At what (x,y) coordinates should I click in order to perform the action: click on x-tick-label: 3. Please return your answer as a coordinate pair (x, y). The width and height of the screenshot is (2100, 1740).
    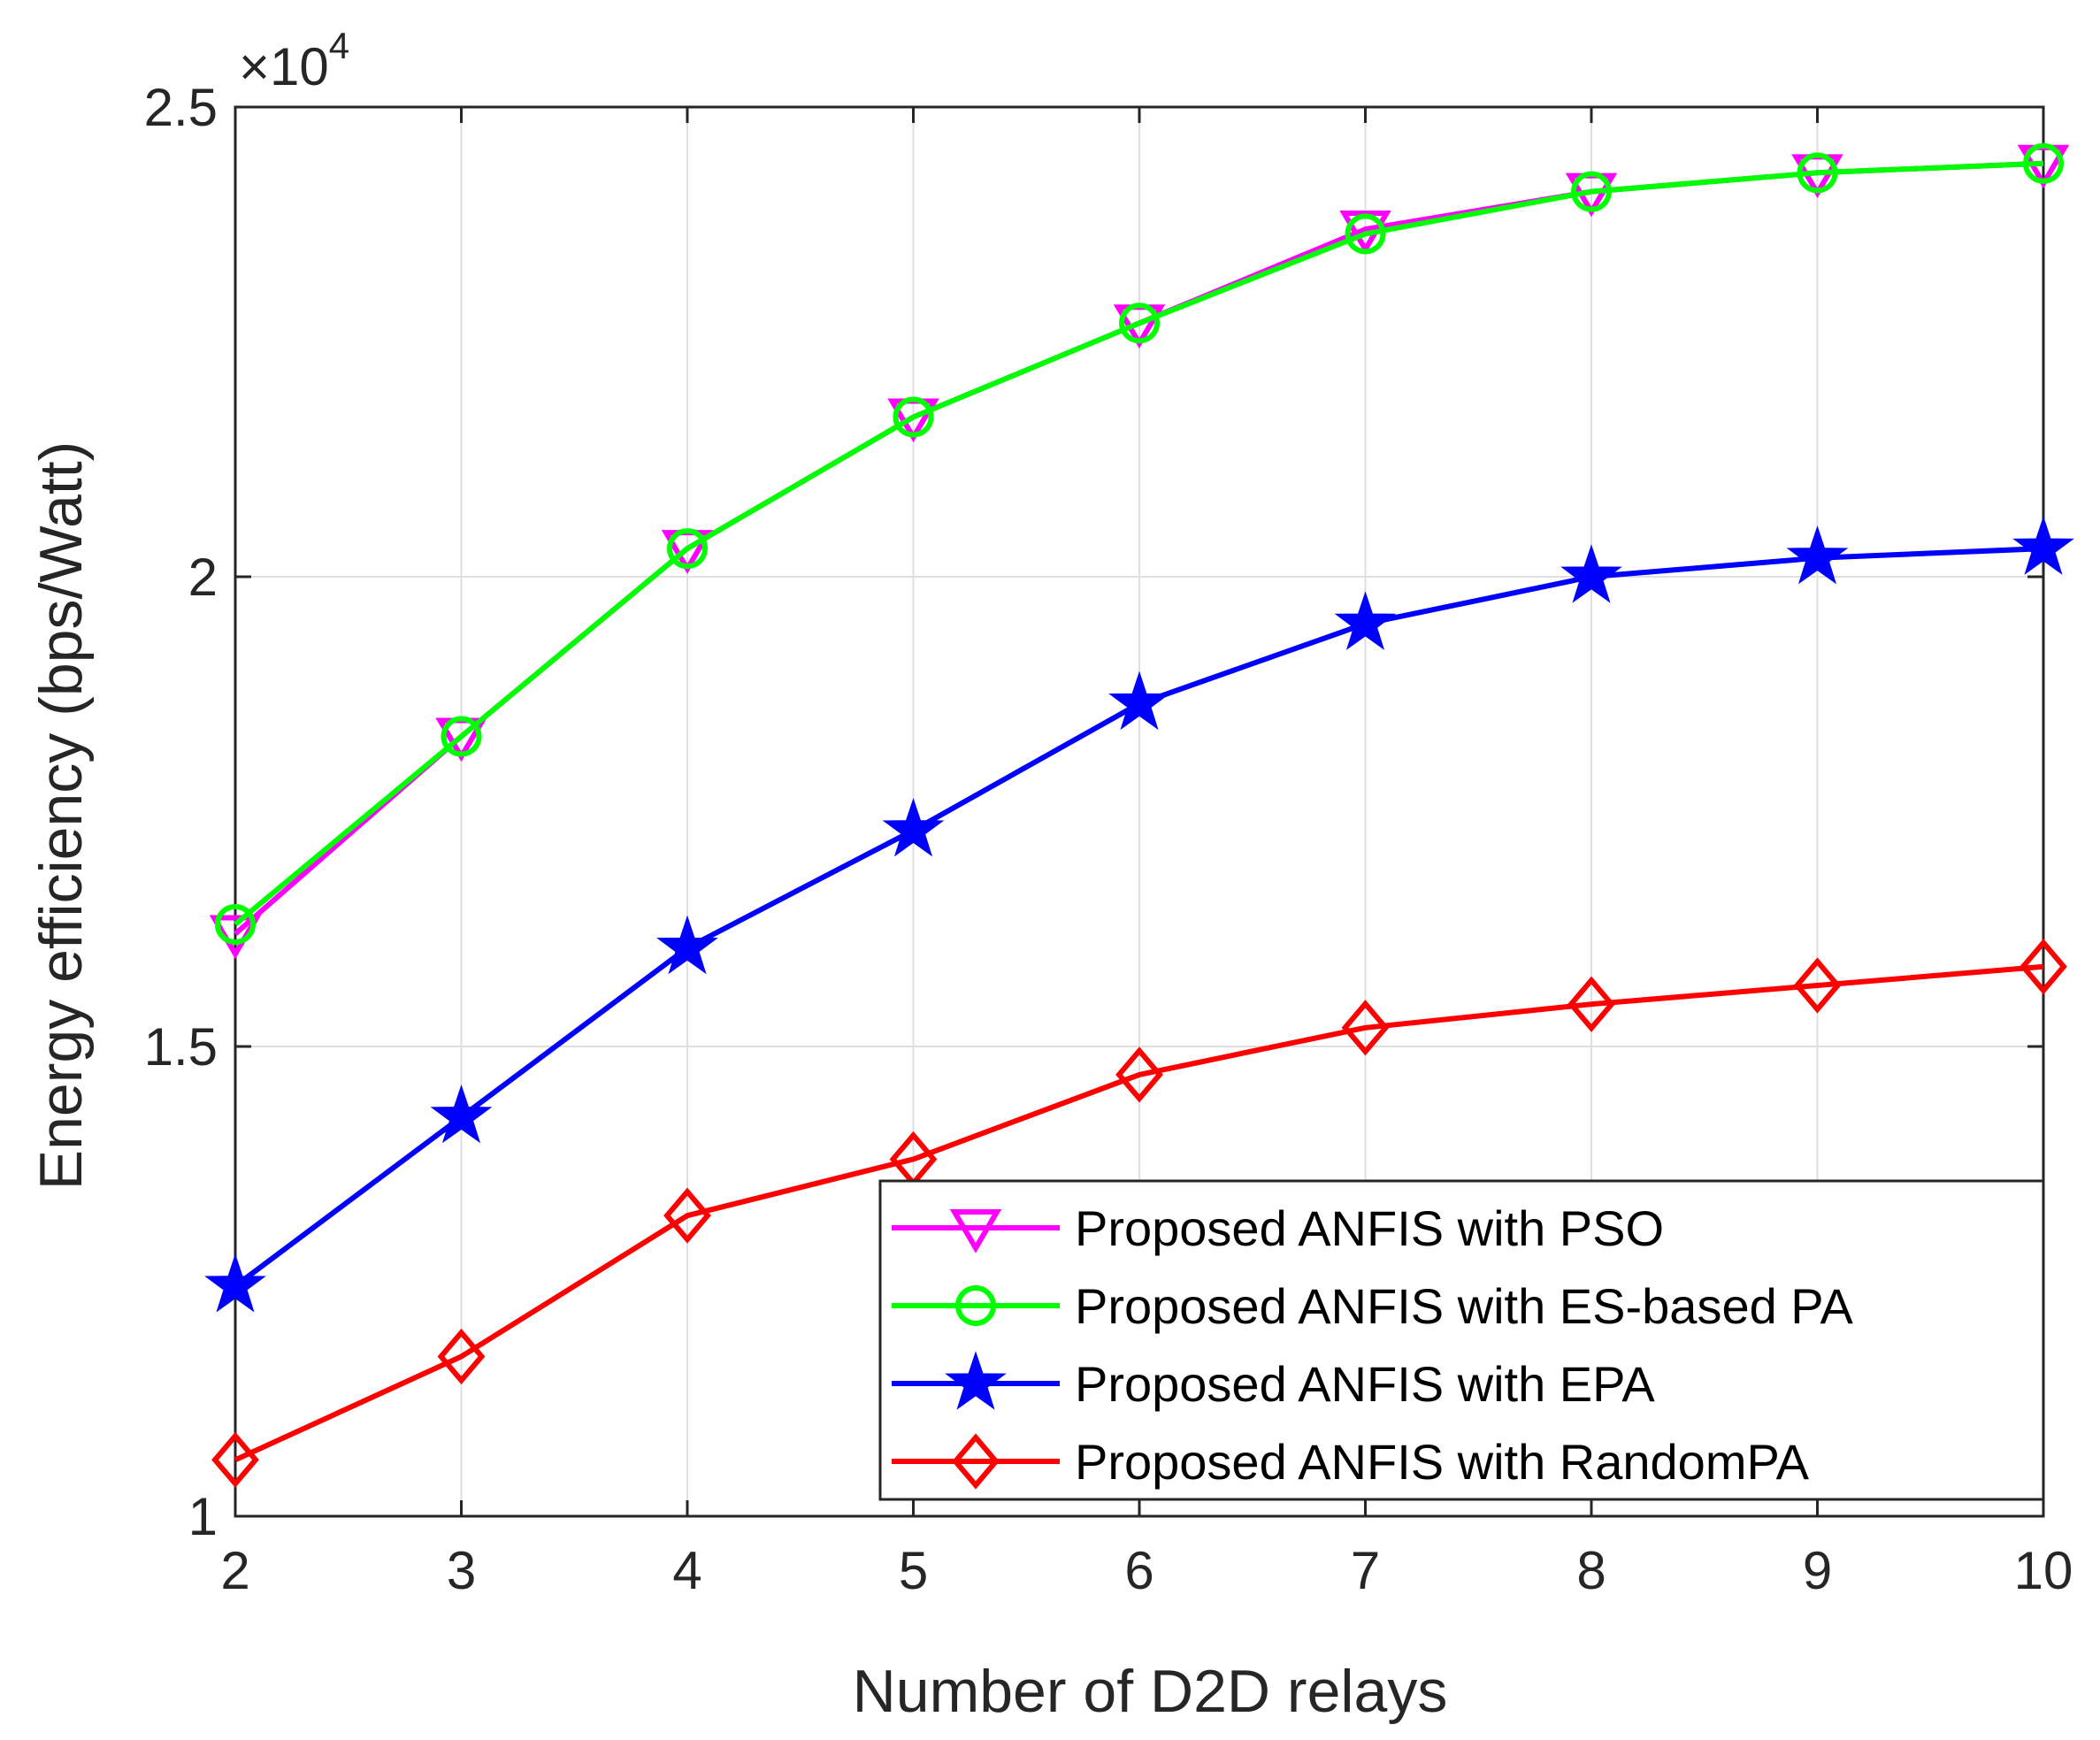
    Looking at the image, I should click on (461, 1570).